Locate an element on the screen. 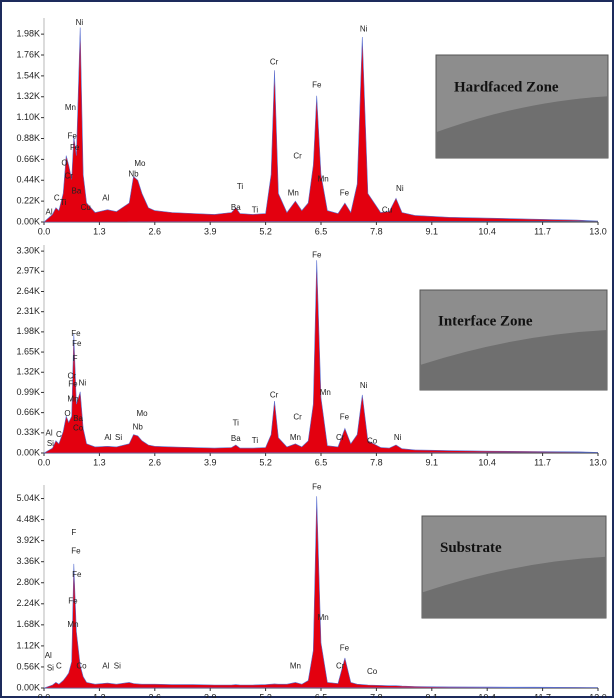 The width and height of the screenshot is (614, 698). y-tick-label: 0.66K is located at coordinates (28, 159).